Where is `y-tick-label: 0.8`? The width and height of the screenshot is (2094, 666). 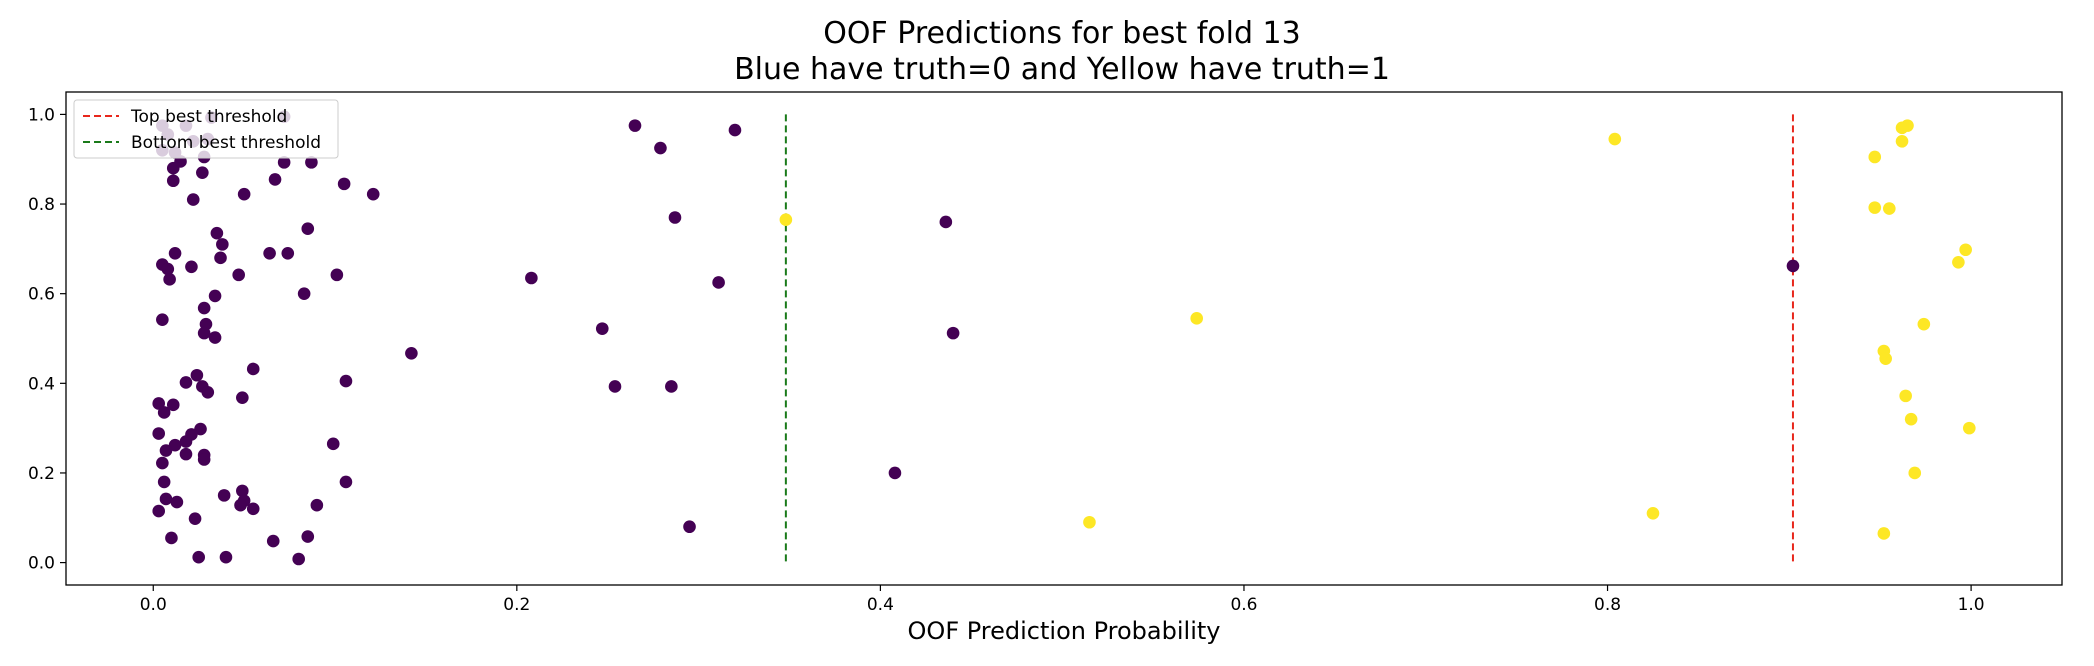 y-tick-label: 0.8 is located at coordinates (41, 205).